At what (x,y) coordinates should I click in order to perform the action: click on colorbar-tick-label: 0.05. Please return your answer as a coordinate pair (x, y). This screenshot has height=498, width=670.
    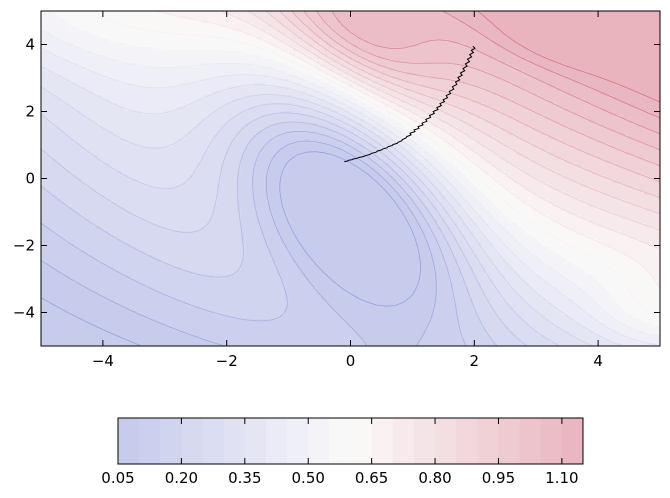
    Looking at the image, I should click on (117, 478).